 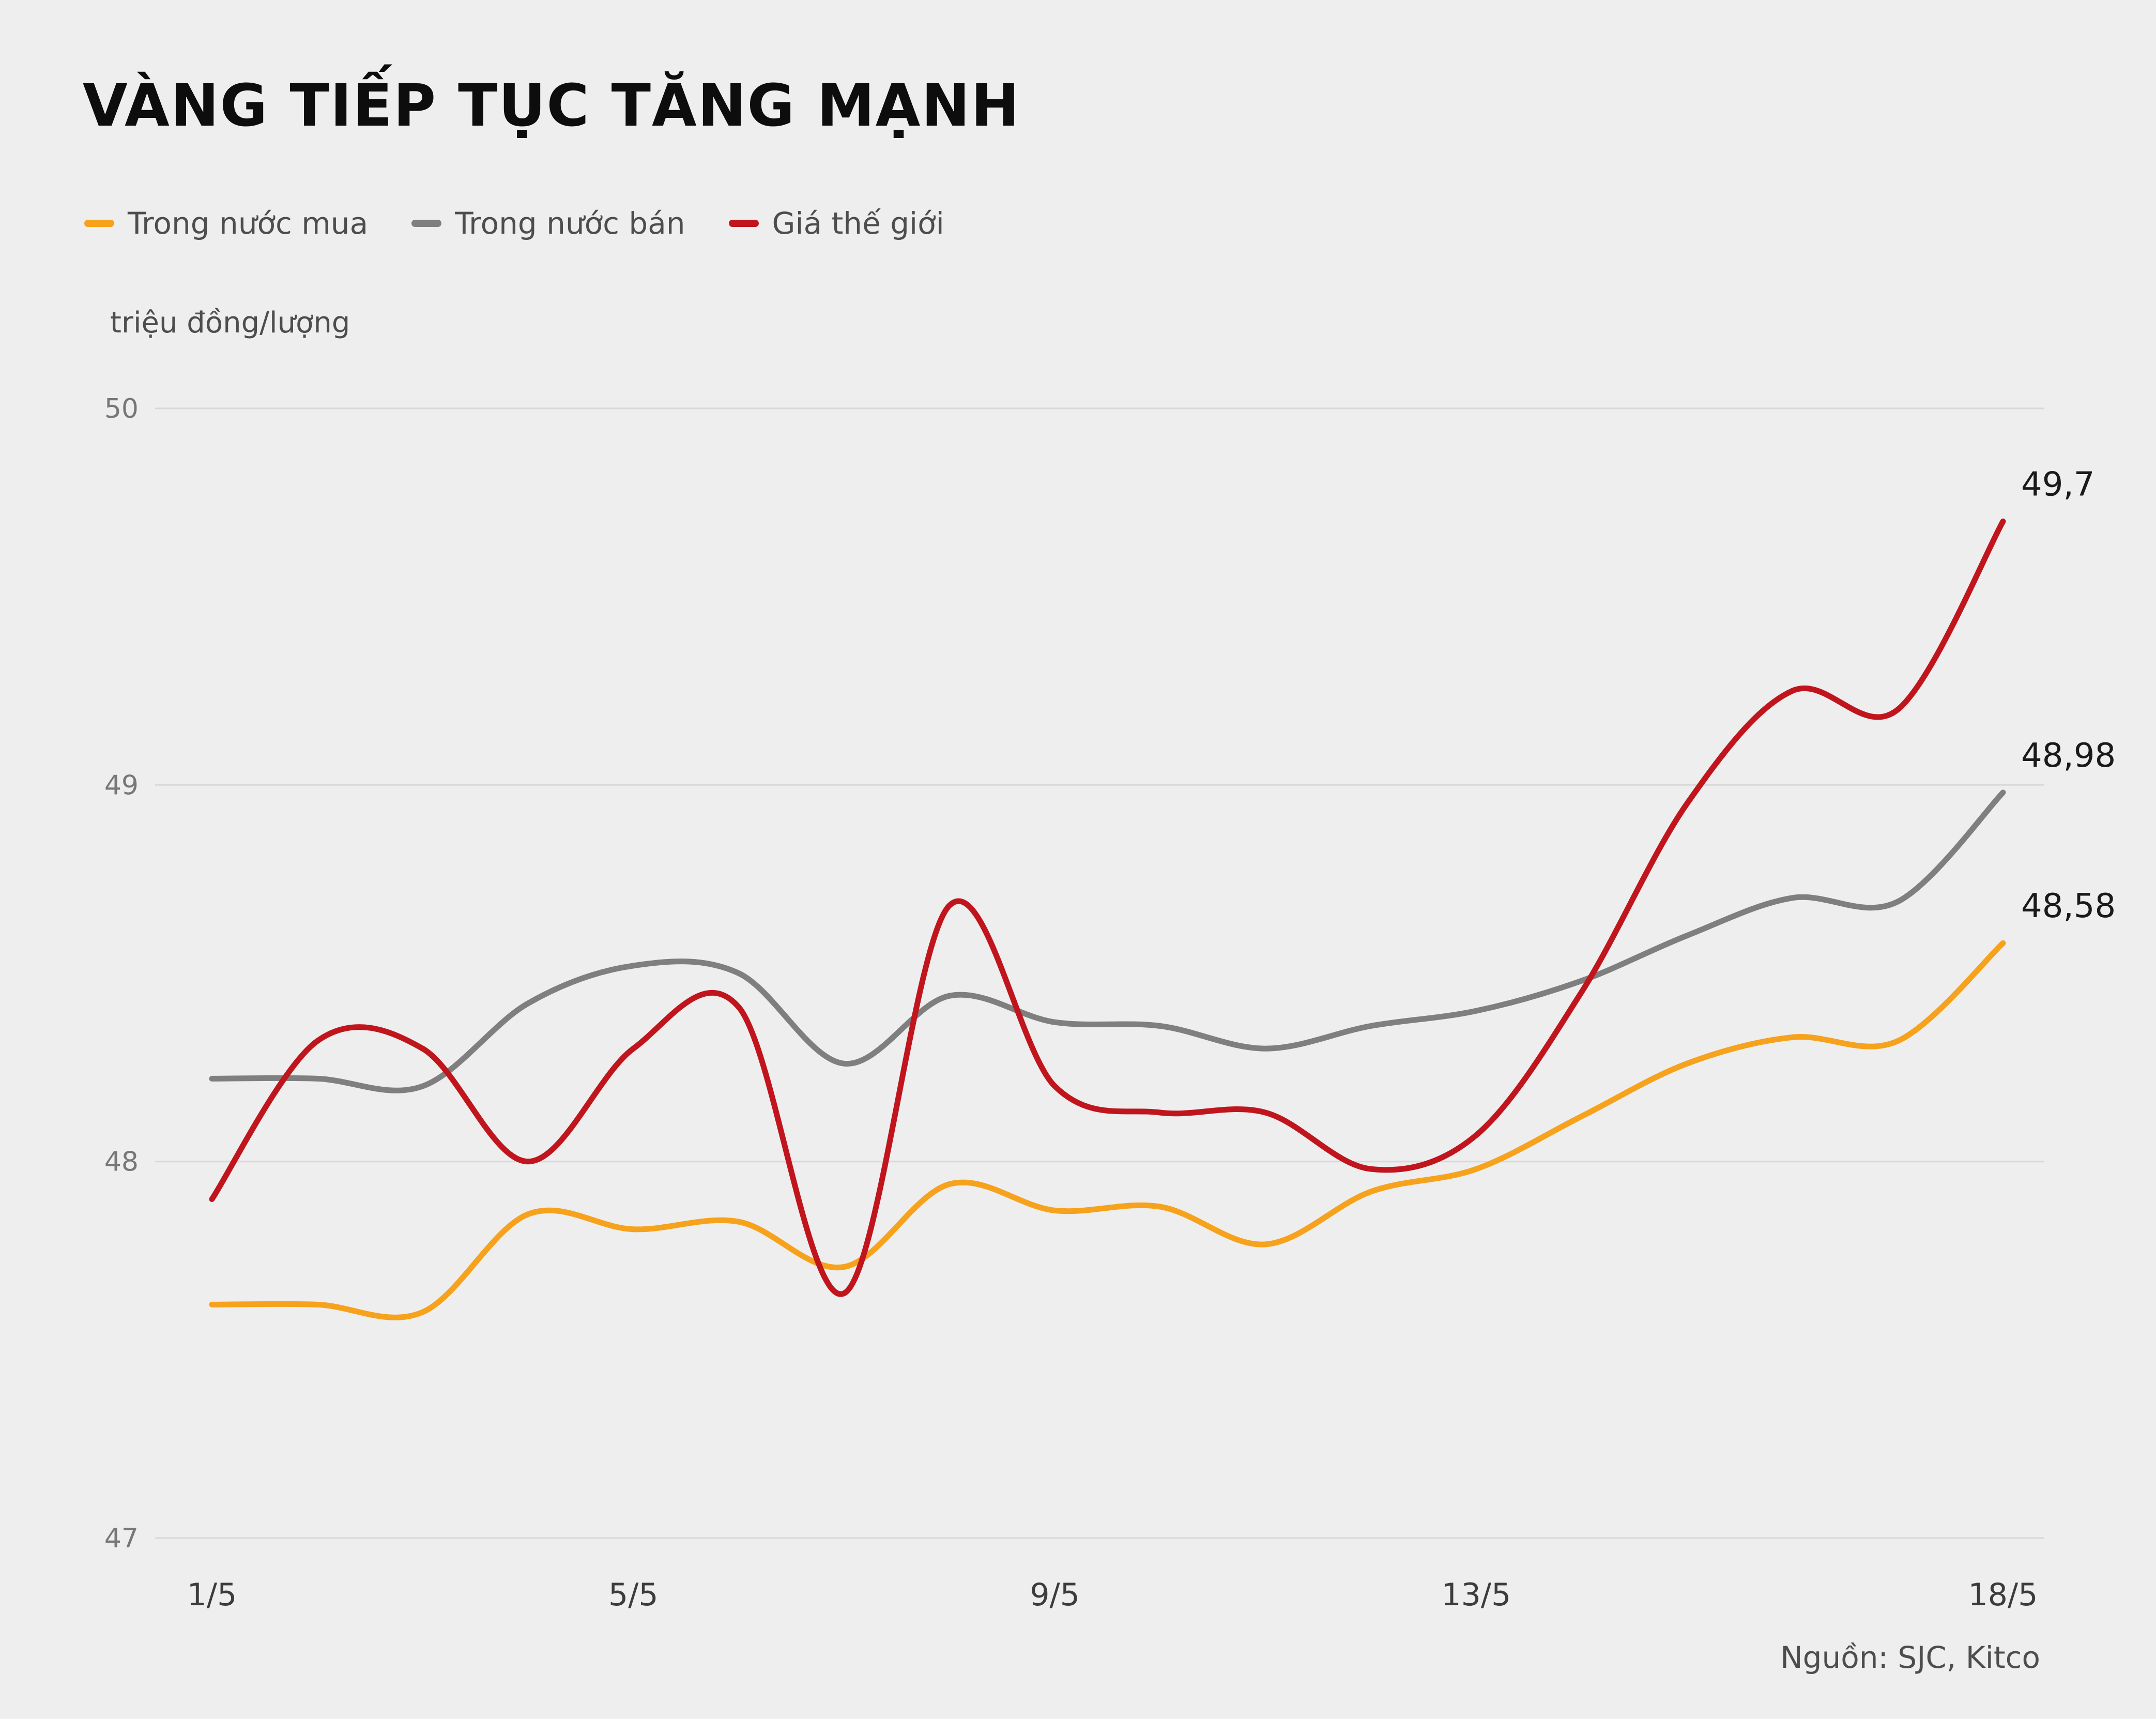 What do you see at coordinates (858, 224) in the screenshot?
I see `legend-label: Giá thế giới` at bounding box center [858, 224].